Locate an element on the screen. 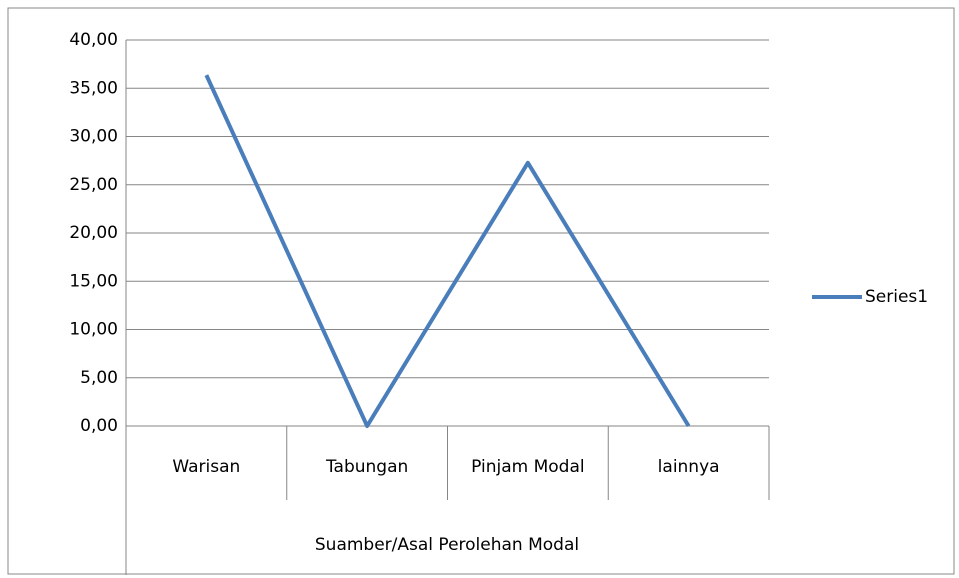 The width and height of the screenshot is (959, 578). y-tick-label: 0,00 is located at coordinates (99, 426).